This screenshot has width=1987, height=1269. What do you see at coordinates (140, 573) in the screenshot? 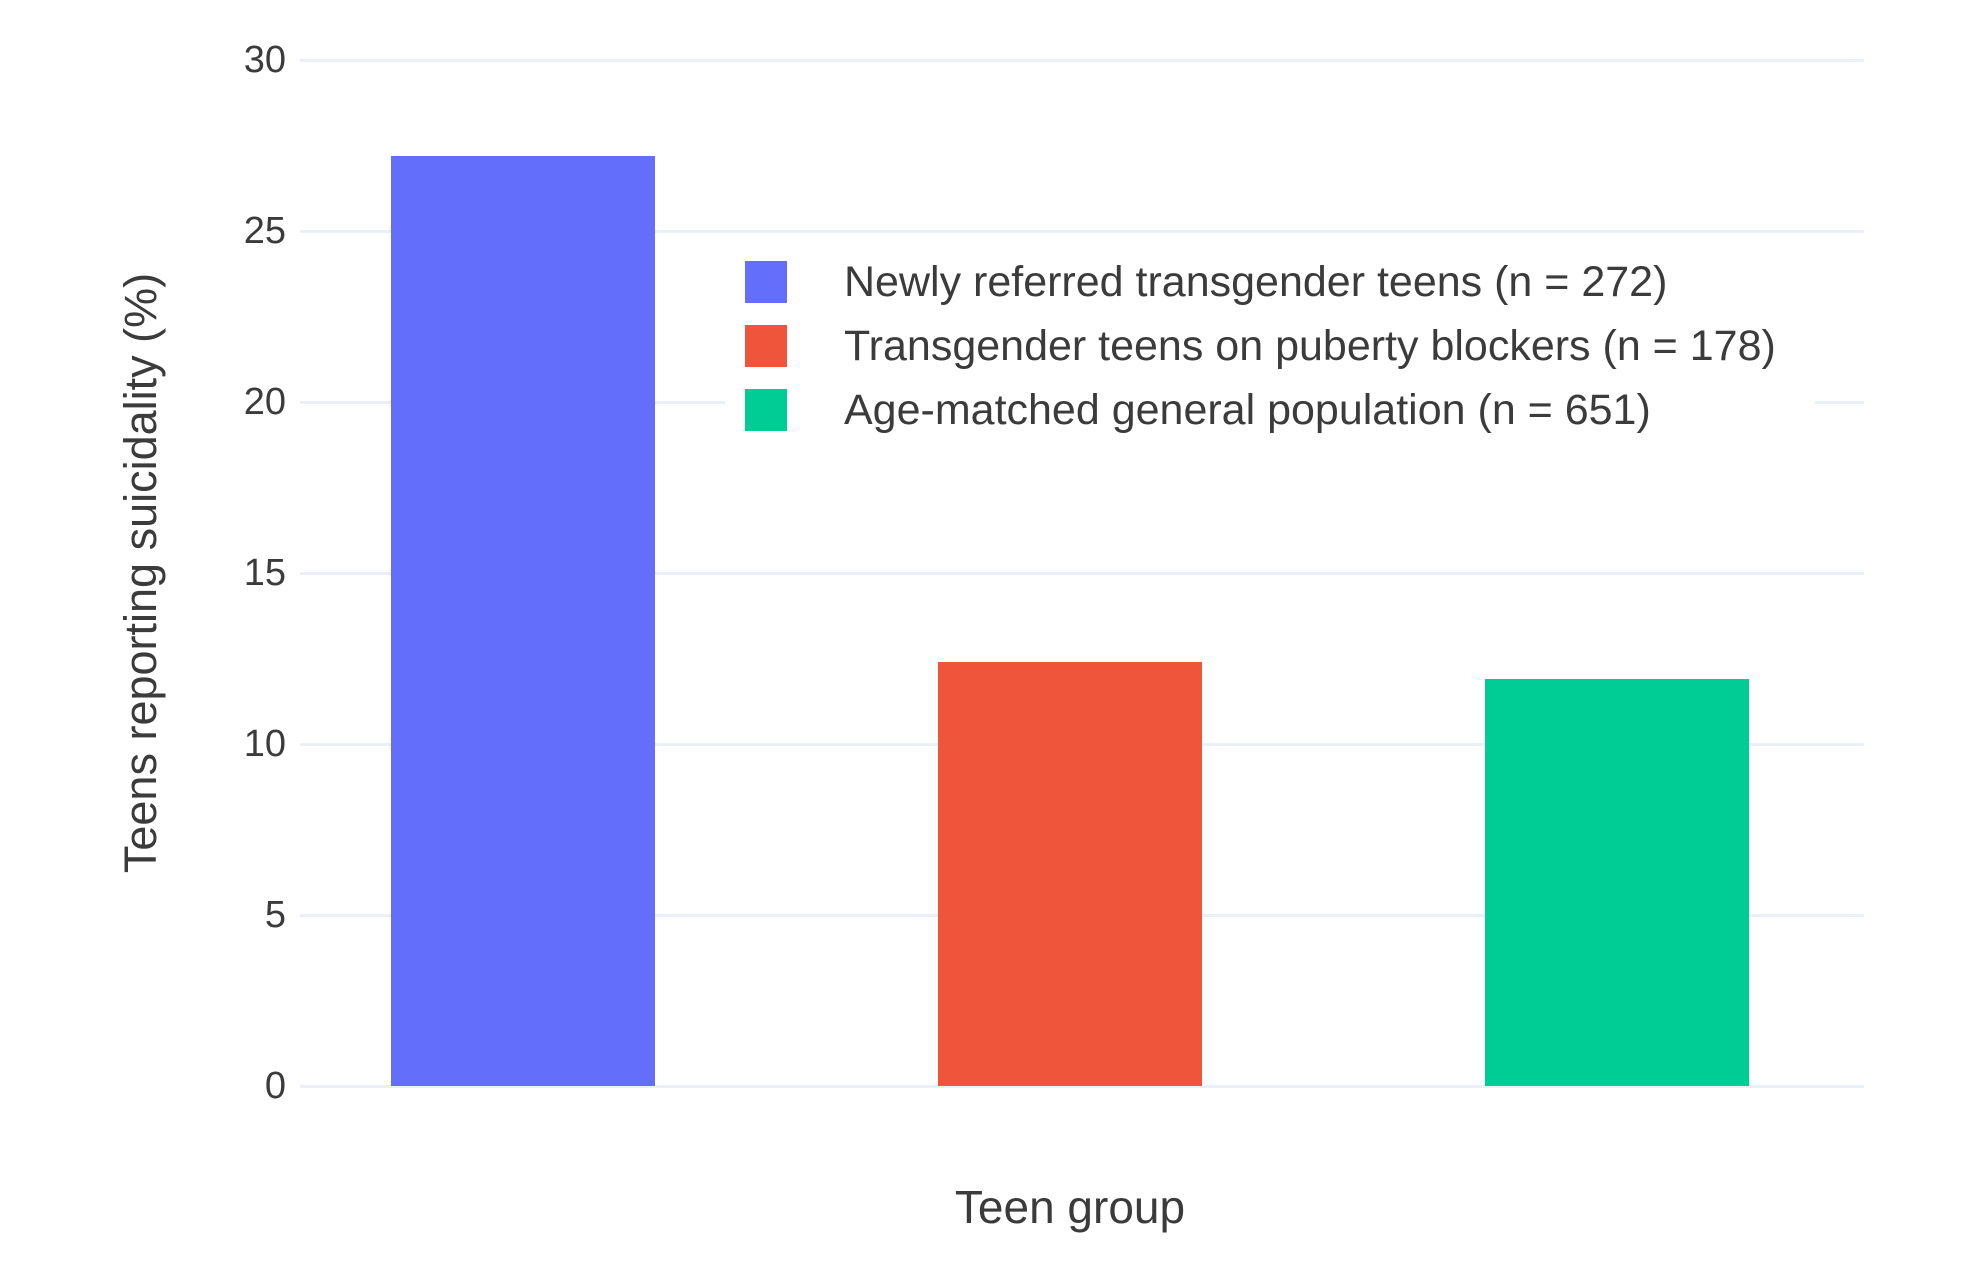
I see `y-axis-title: Teens reporting suicidality (%)` at bounding box center [140, 573].